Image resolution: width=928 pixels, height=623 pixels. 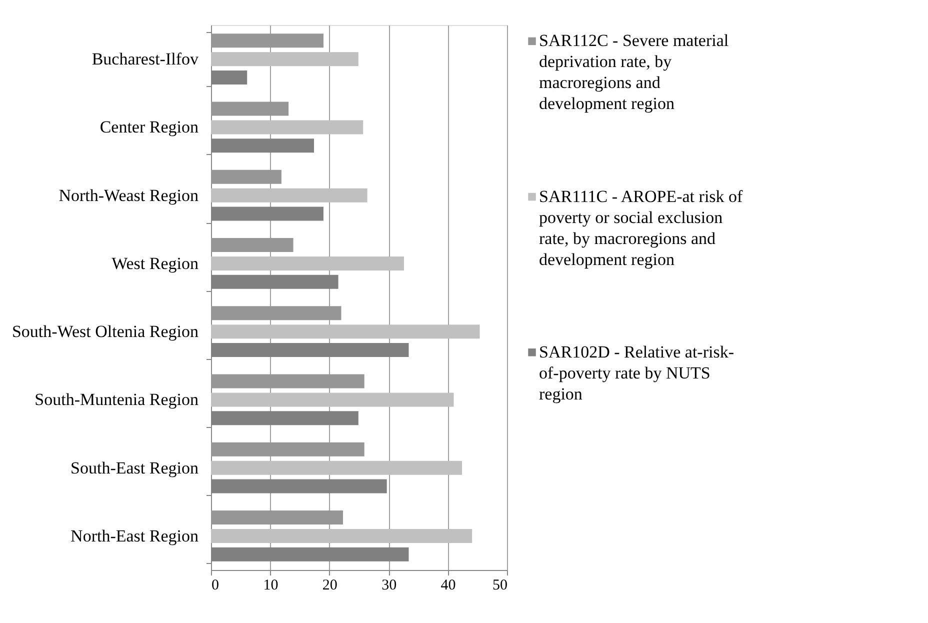 I want to click on x-tick-label: 20, so click(x=330, y=586).